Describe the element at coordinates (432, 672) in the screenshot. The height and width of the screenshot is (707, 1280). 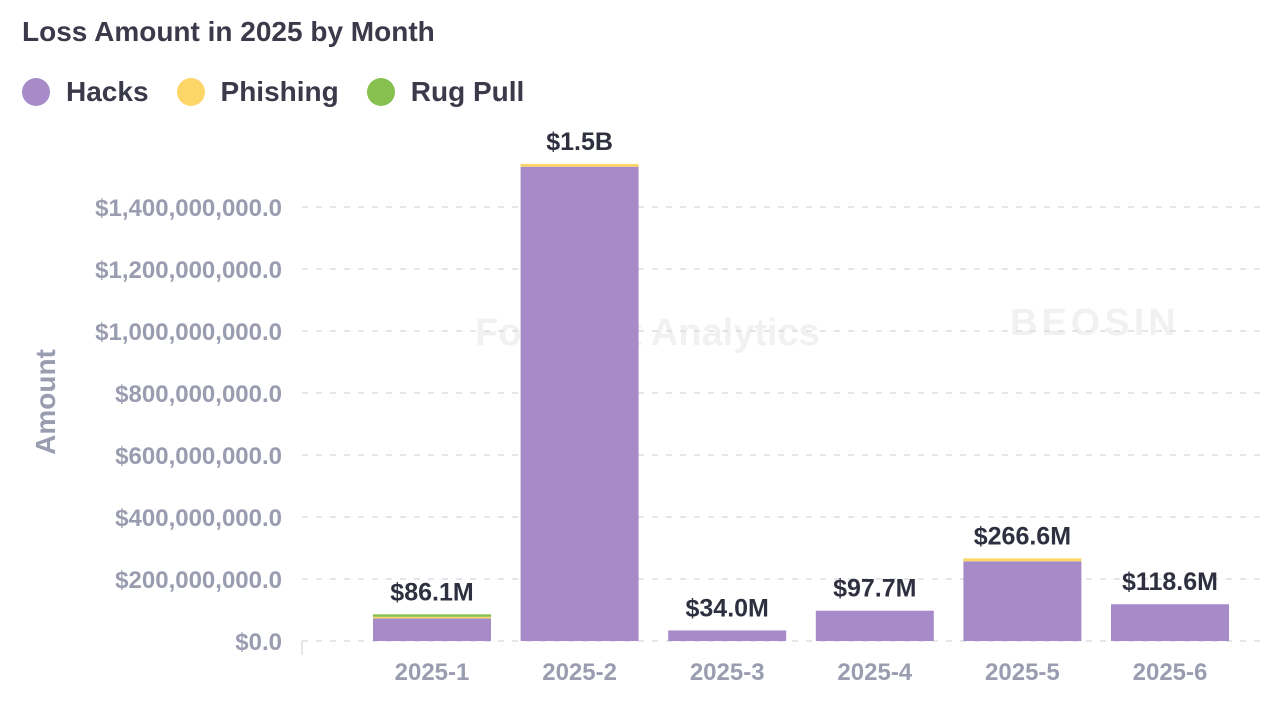
I see `x-tick-label: 2025-1` at that location.